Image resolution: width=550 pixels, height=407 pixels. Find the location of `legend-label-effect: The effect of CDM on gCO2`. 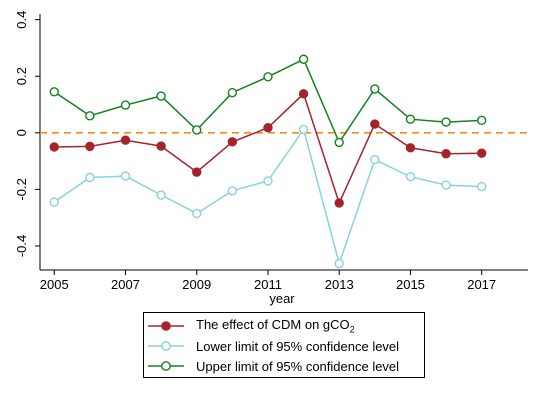

legend-label-effect: The effect of CDM on gCO2 is located at coordinates (275, 326).